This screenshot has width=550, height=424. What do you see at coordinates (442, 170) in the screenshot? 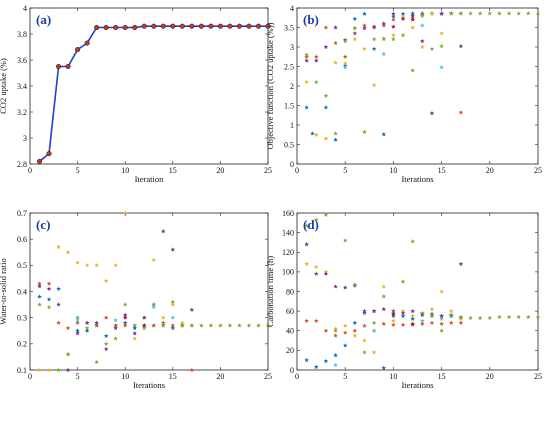
I see `x-tick-label: 15` at bounding box center [442, 170].